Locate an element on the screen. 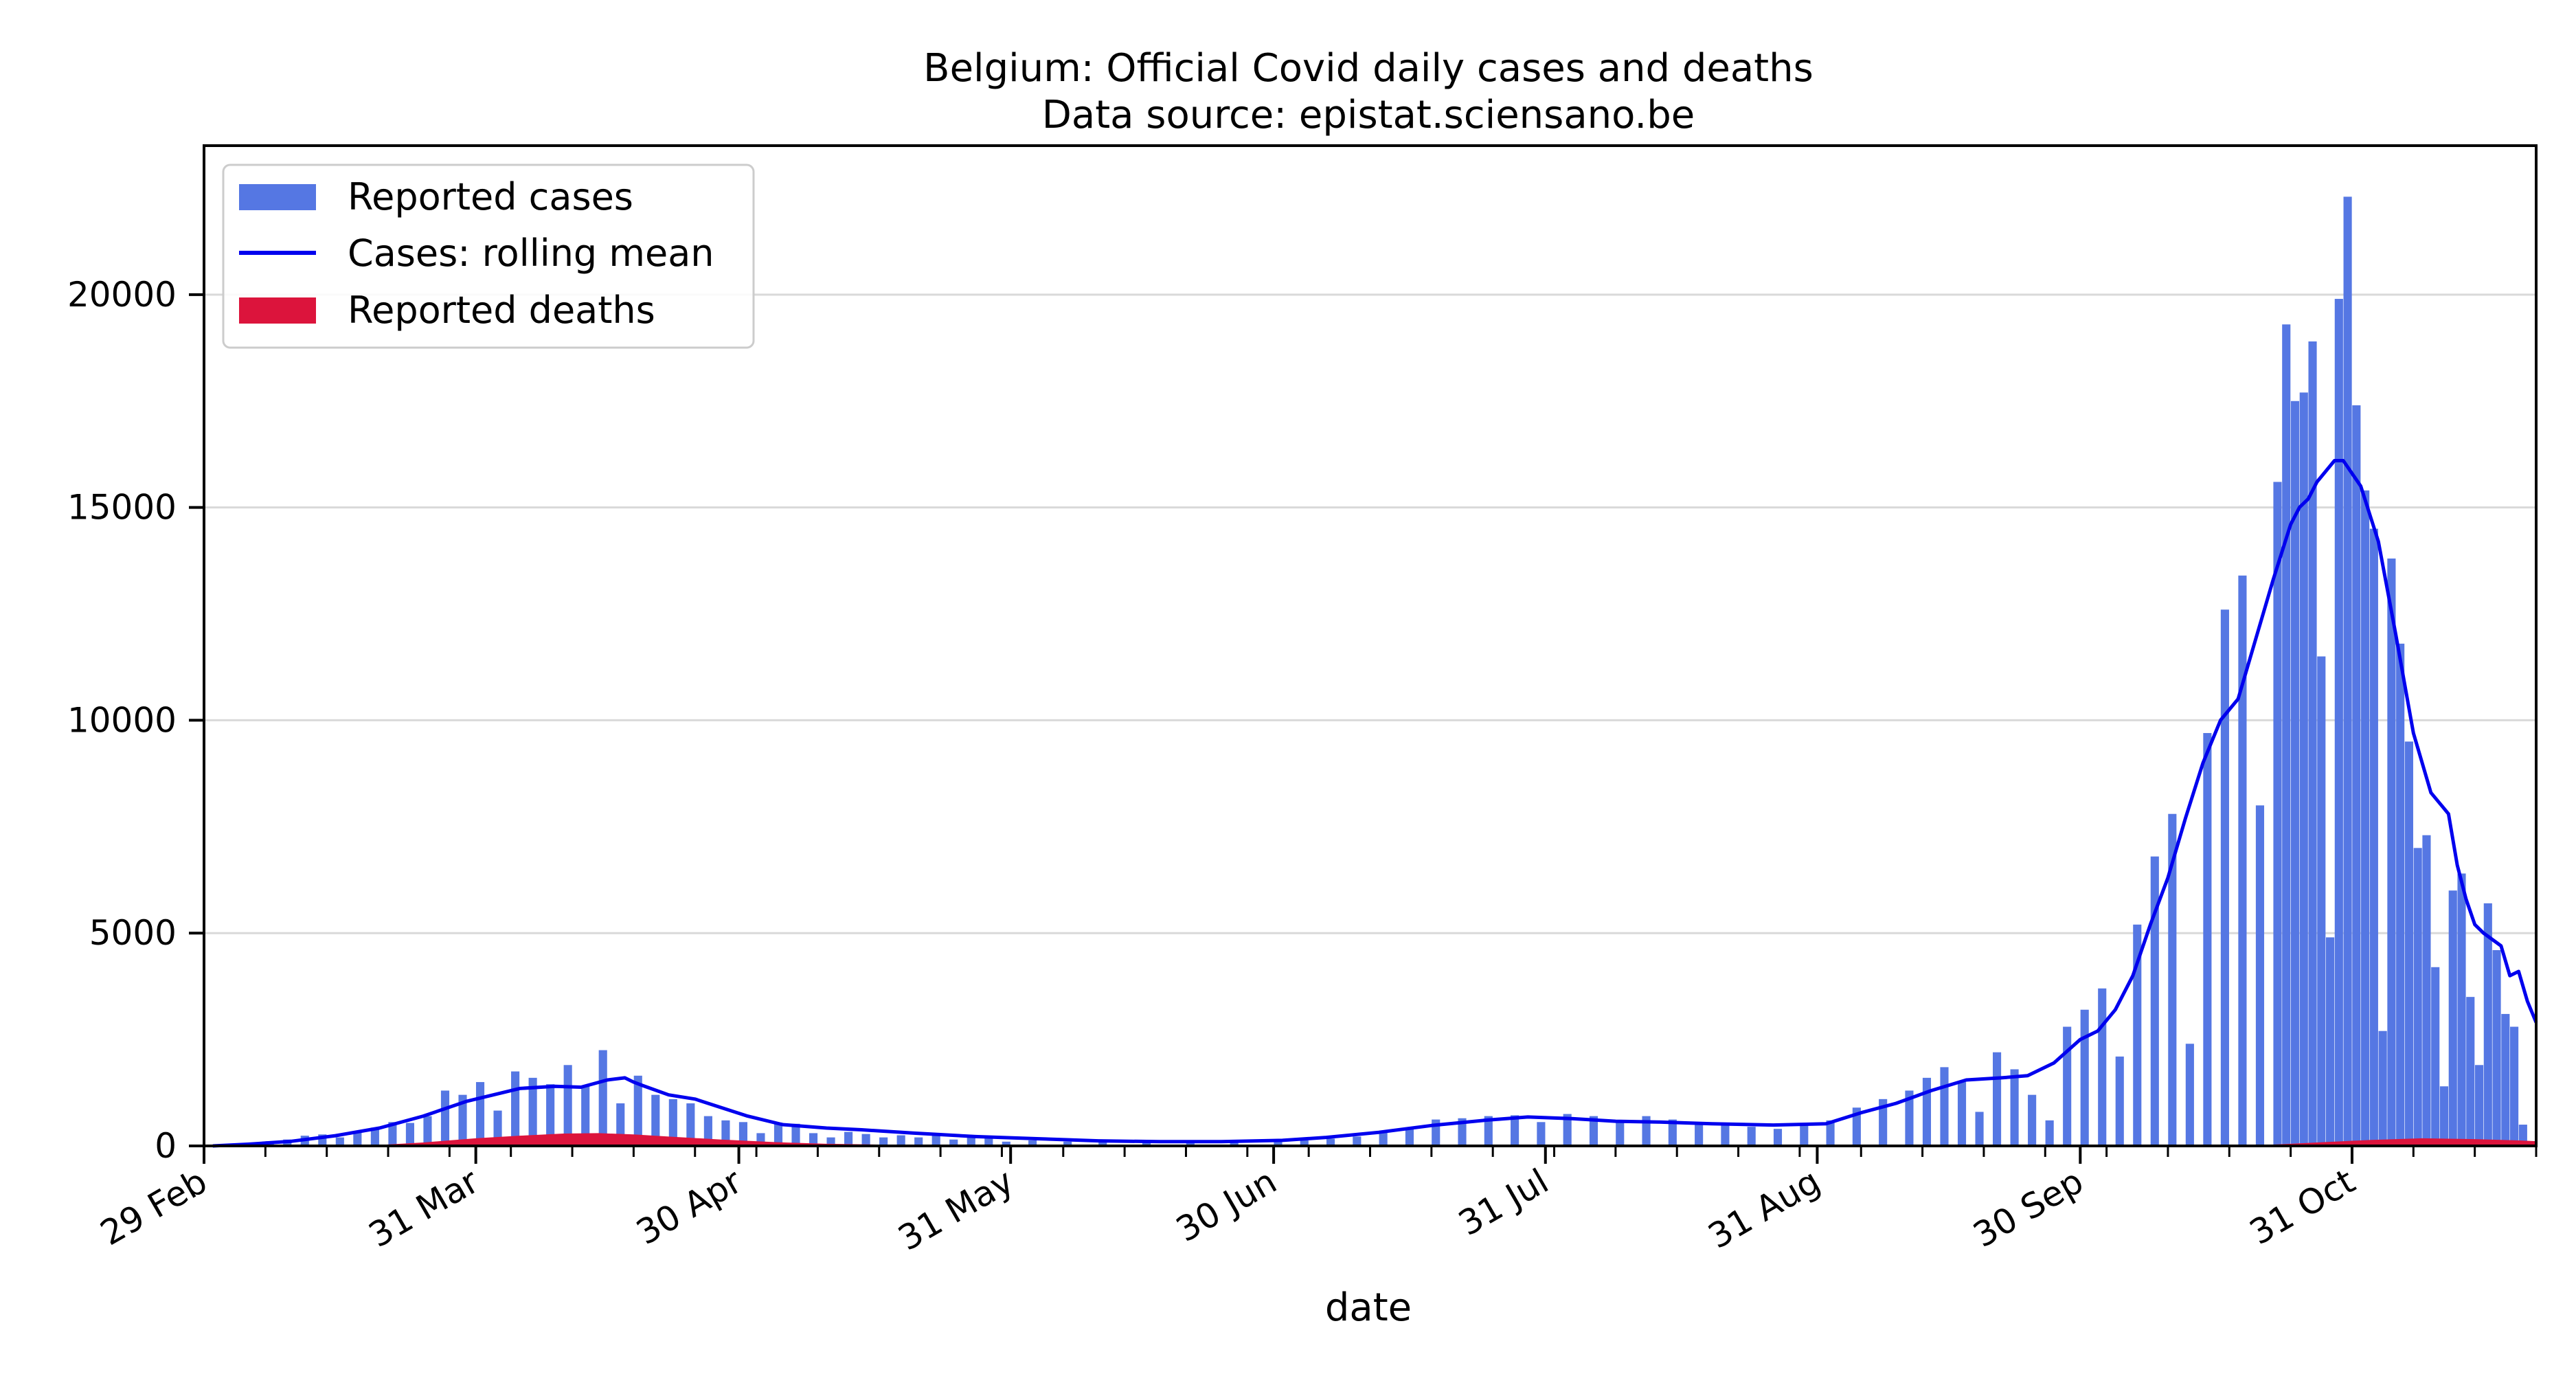  legend-label-rolling: Cases: rolling mean is located at coordinates (531, 253).